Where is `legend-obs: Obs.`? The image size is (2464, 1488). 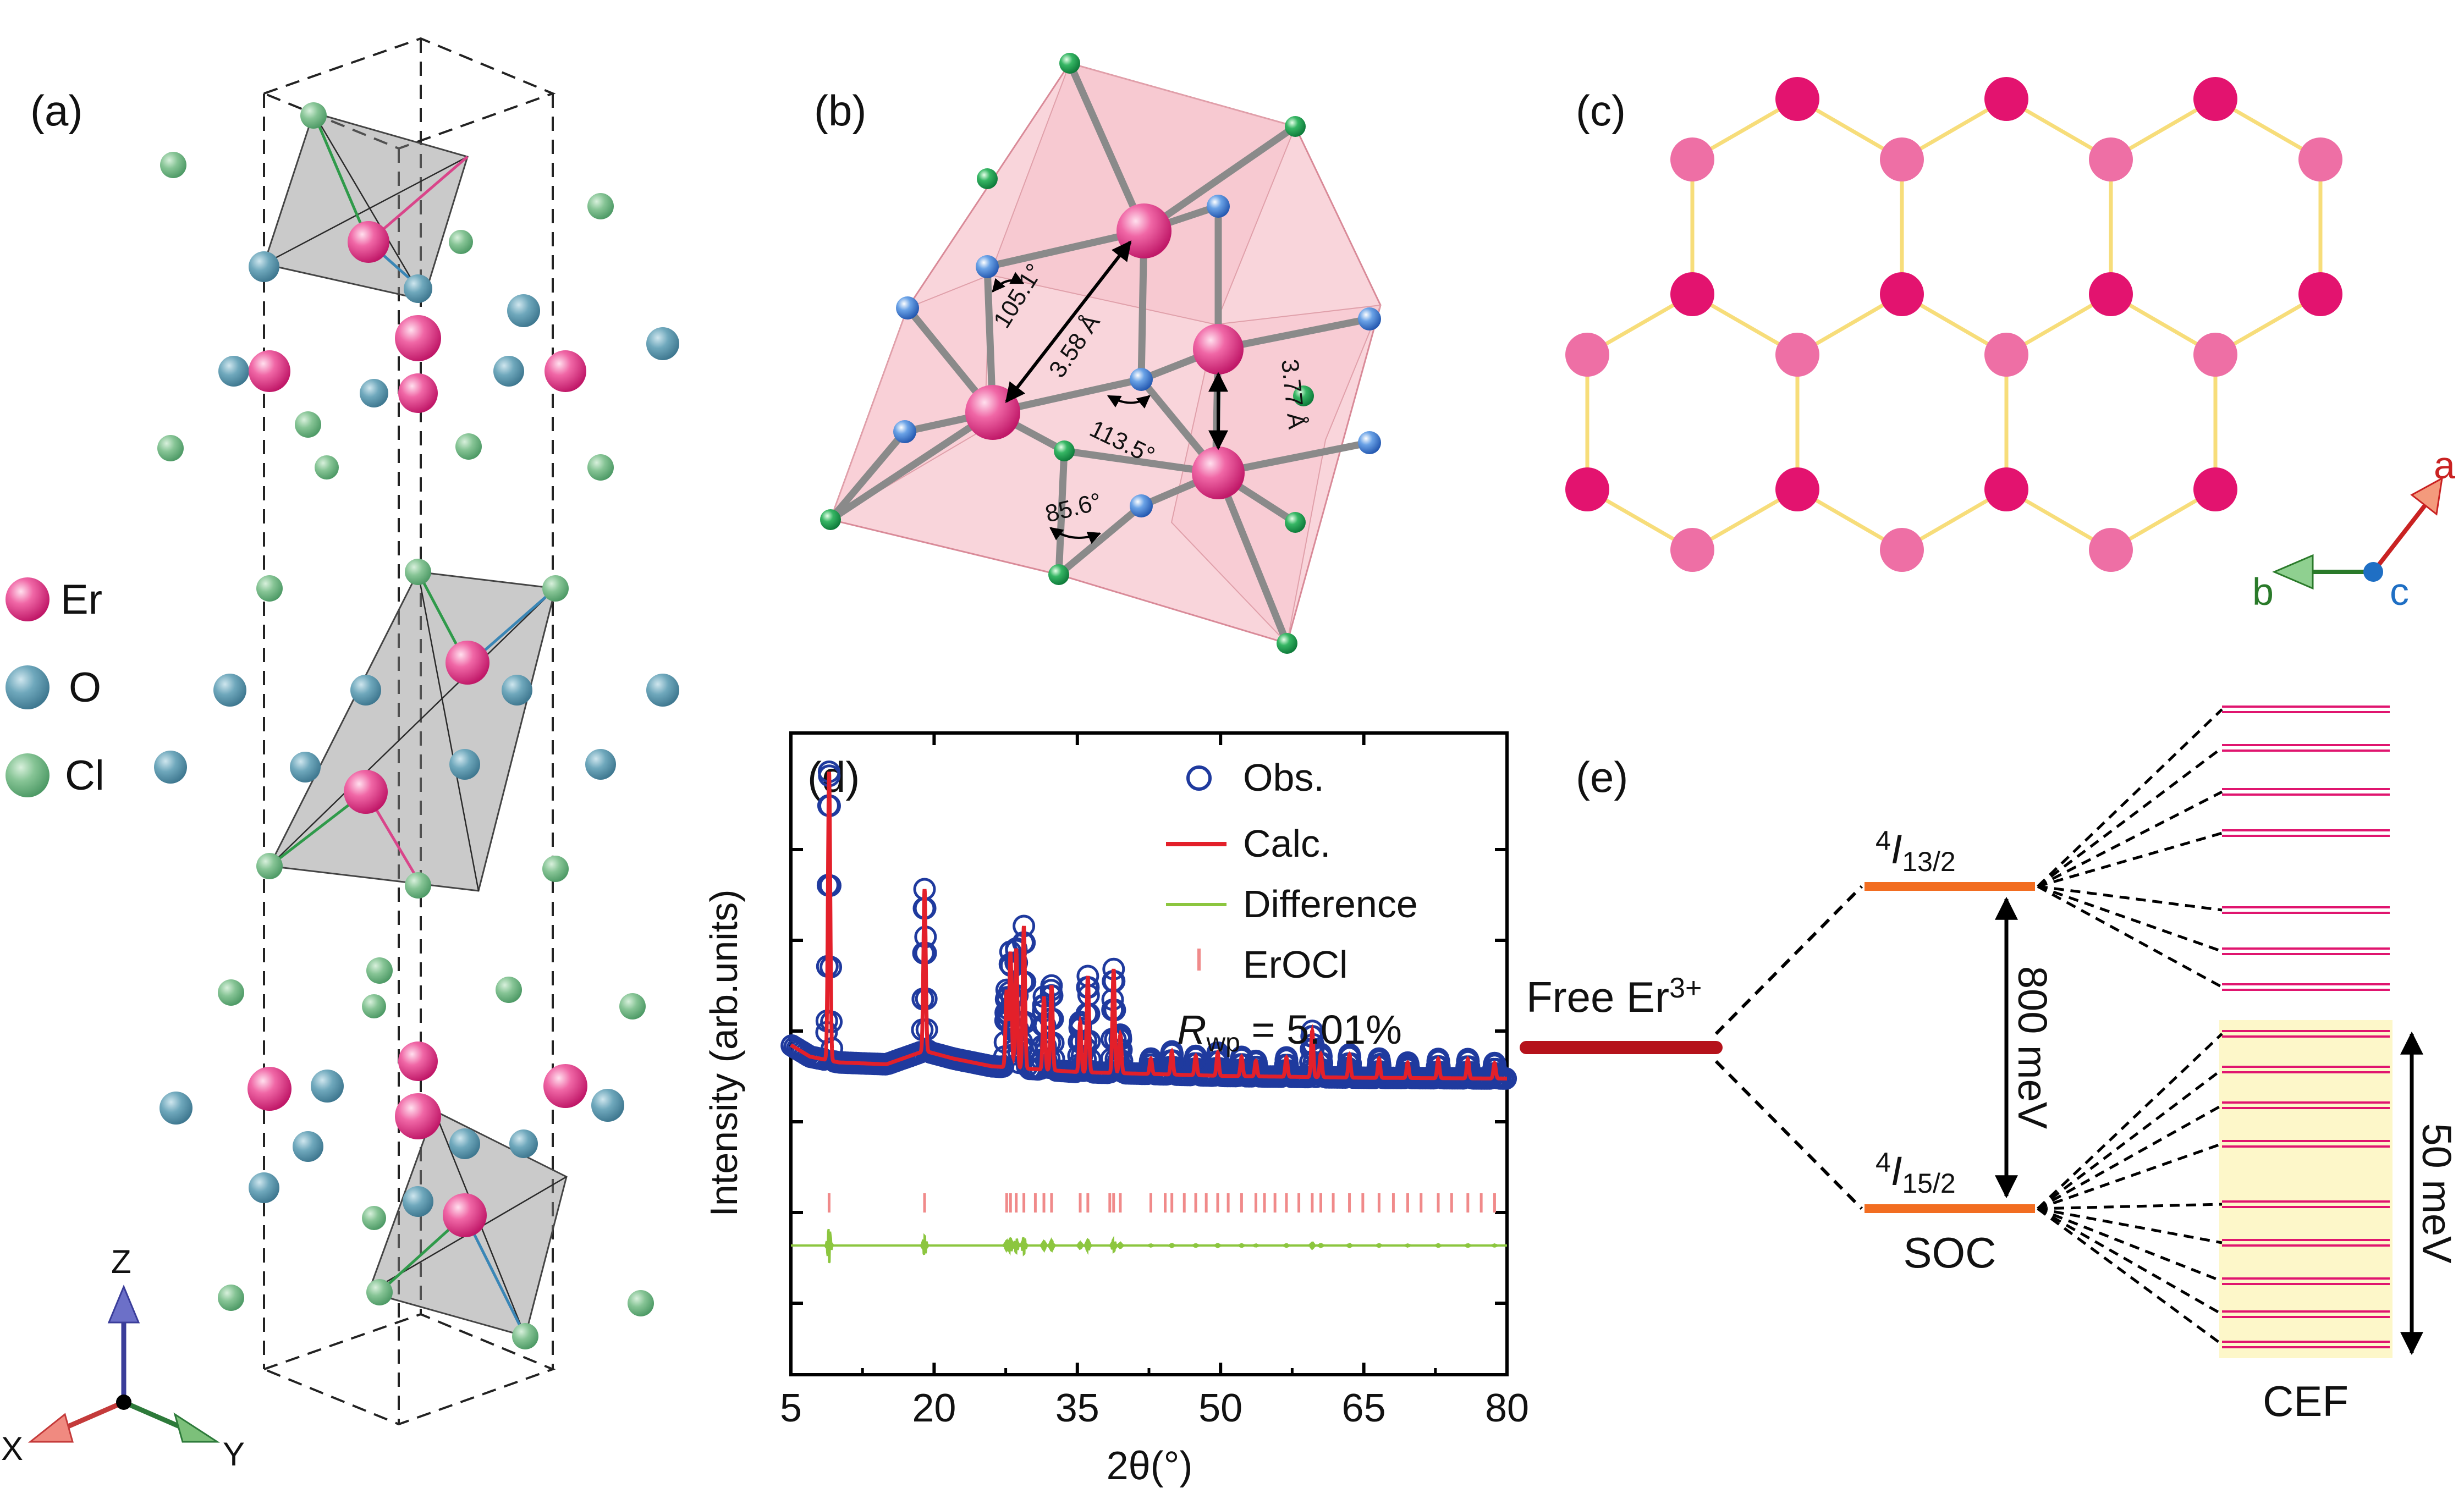 legend-obs: Obs. is located at coordinates (1283, 777).